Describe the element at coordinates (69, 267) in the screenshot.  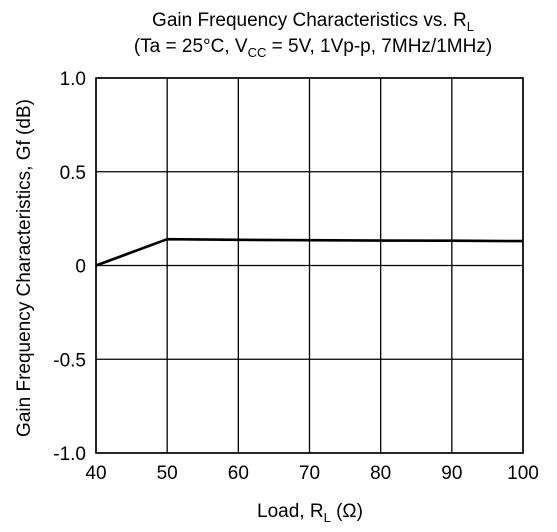
I see `y-tick-labels: 1.0 0.5 0 -0.5 -1.0` at that location.